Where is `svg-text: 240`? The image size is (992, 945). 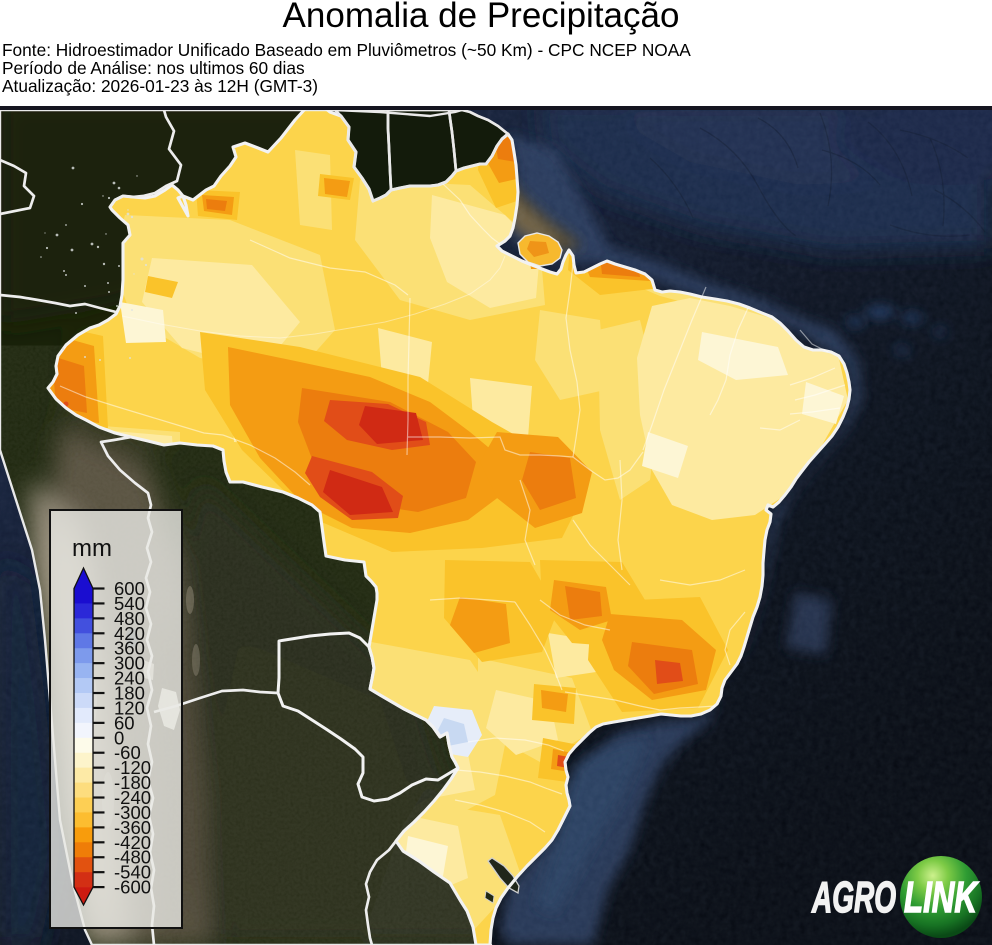 svg-text: 240 is located at coordinates (129, 678).